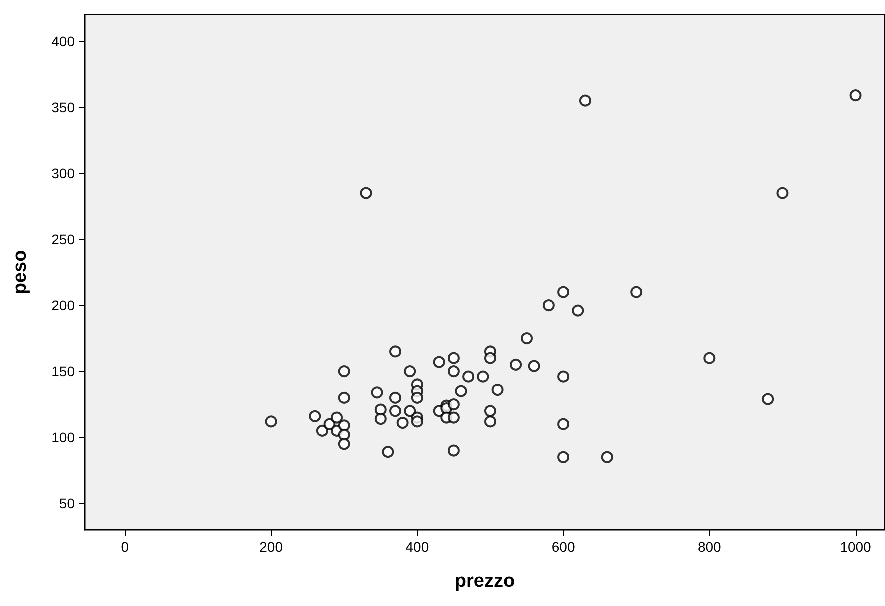 The image size is (885, 606). Describe the element at coordinates (64, 306) in the screenshot. I see `y-tick-label: 200` at that location.